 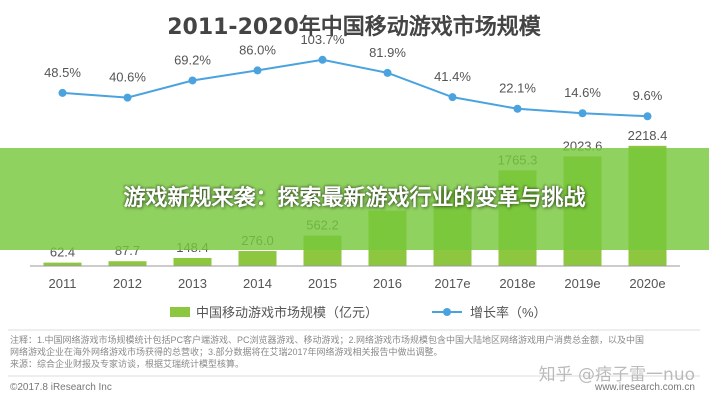 I want to click on growth-point-2017e, so click(x=452, y=97).